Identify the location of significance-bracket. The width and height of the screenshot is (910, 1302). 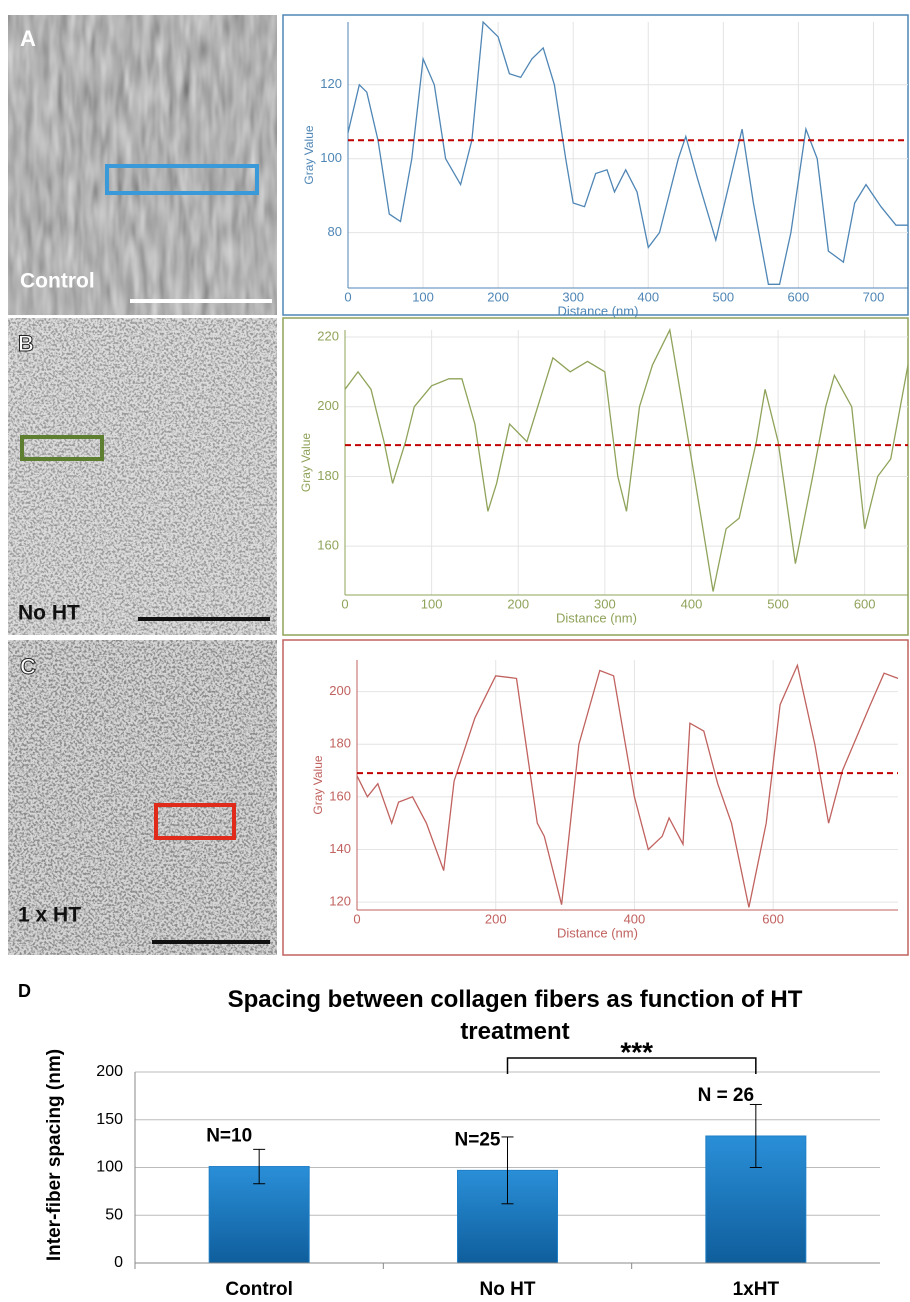
(631, 1065).